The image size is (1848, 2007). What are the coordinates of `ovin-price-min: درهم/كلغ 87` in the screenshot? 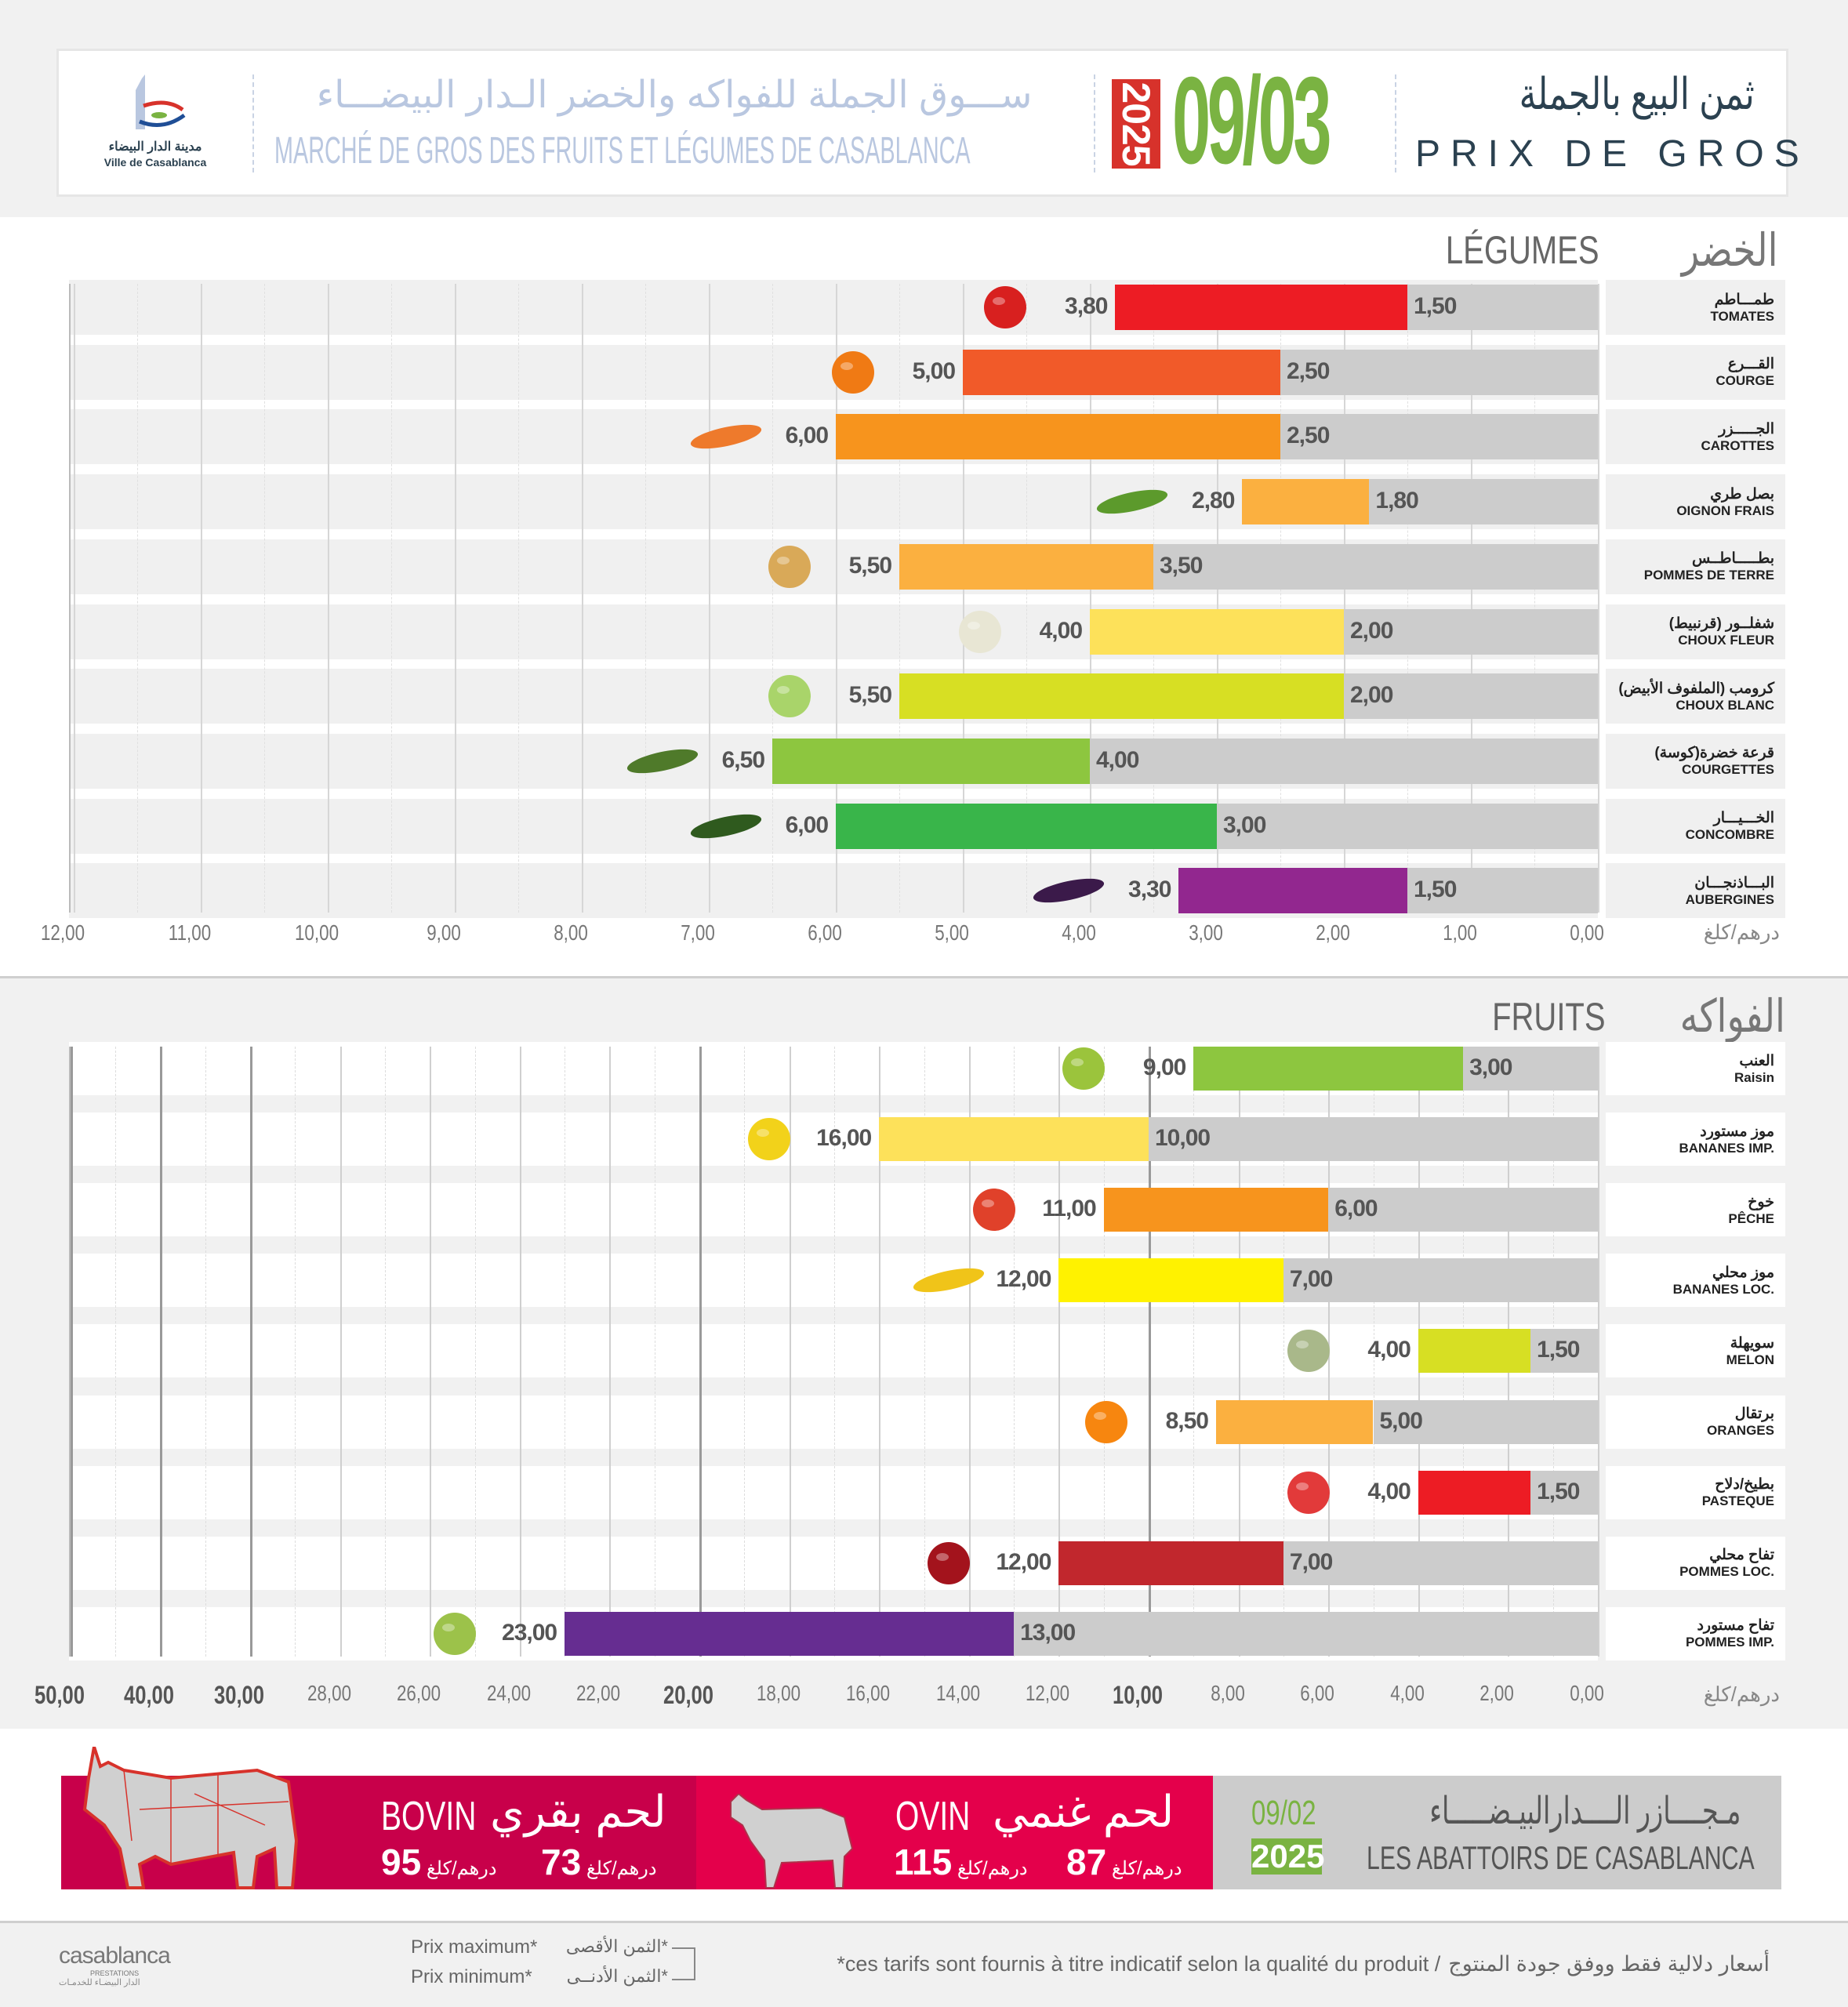 It's located at (1124, 1862).